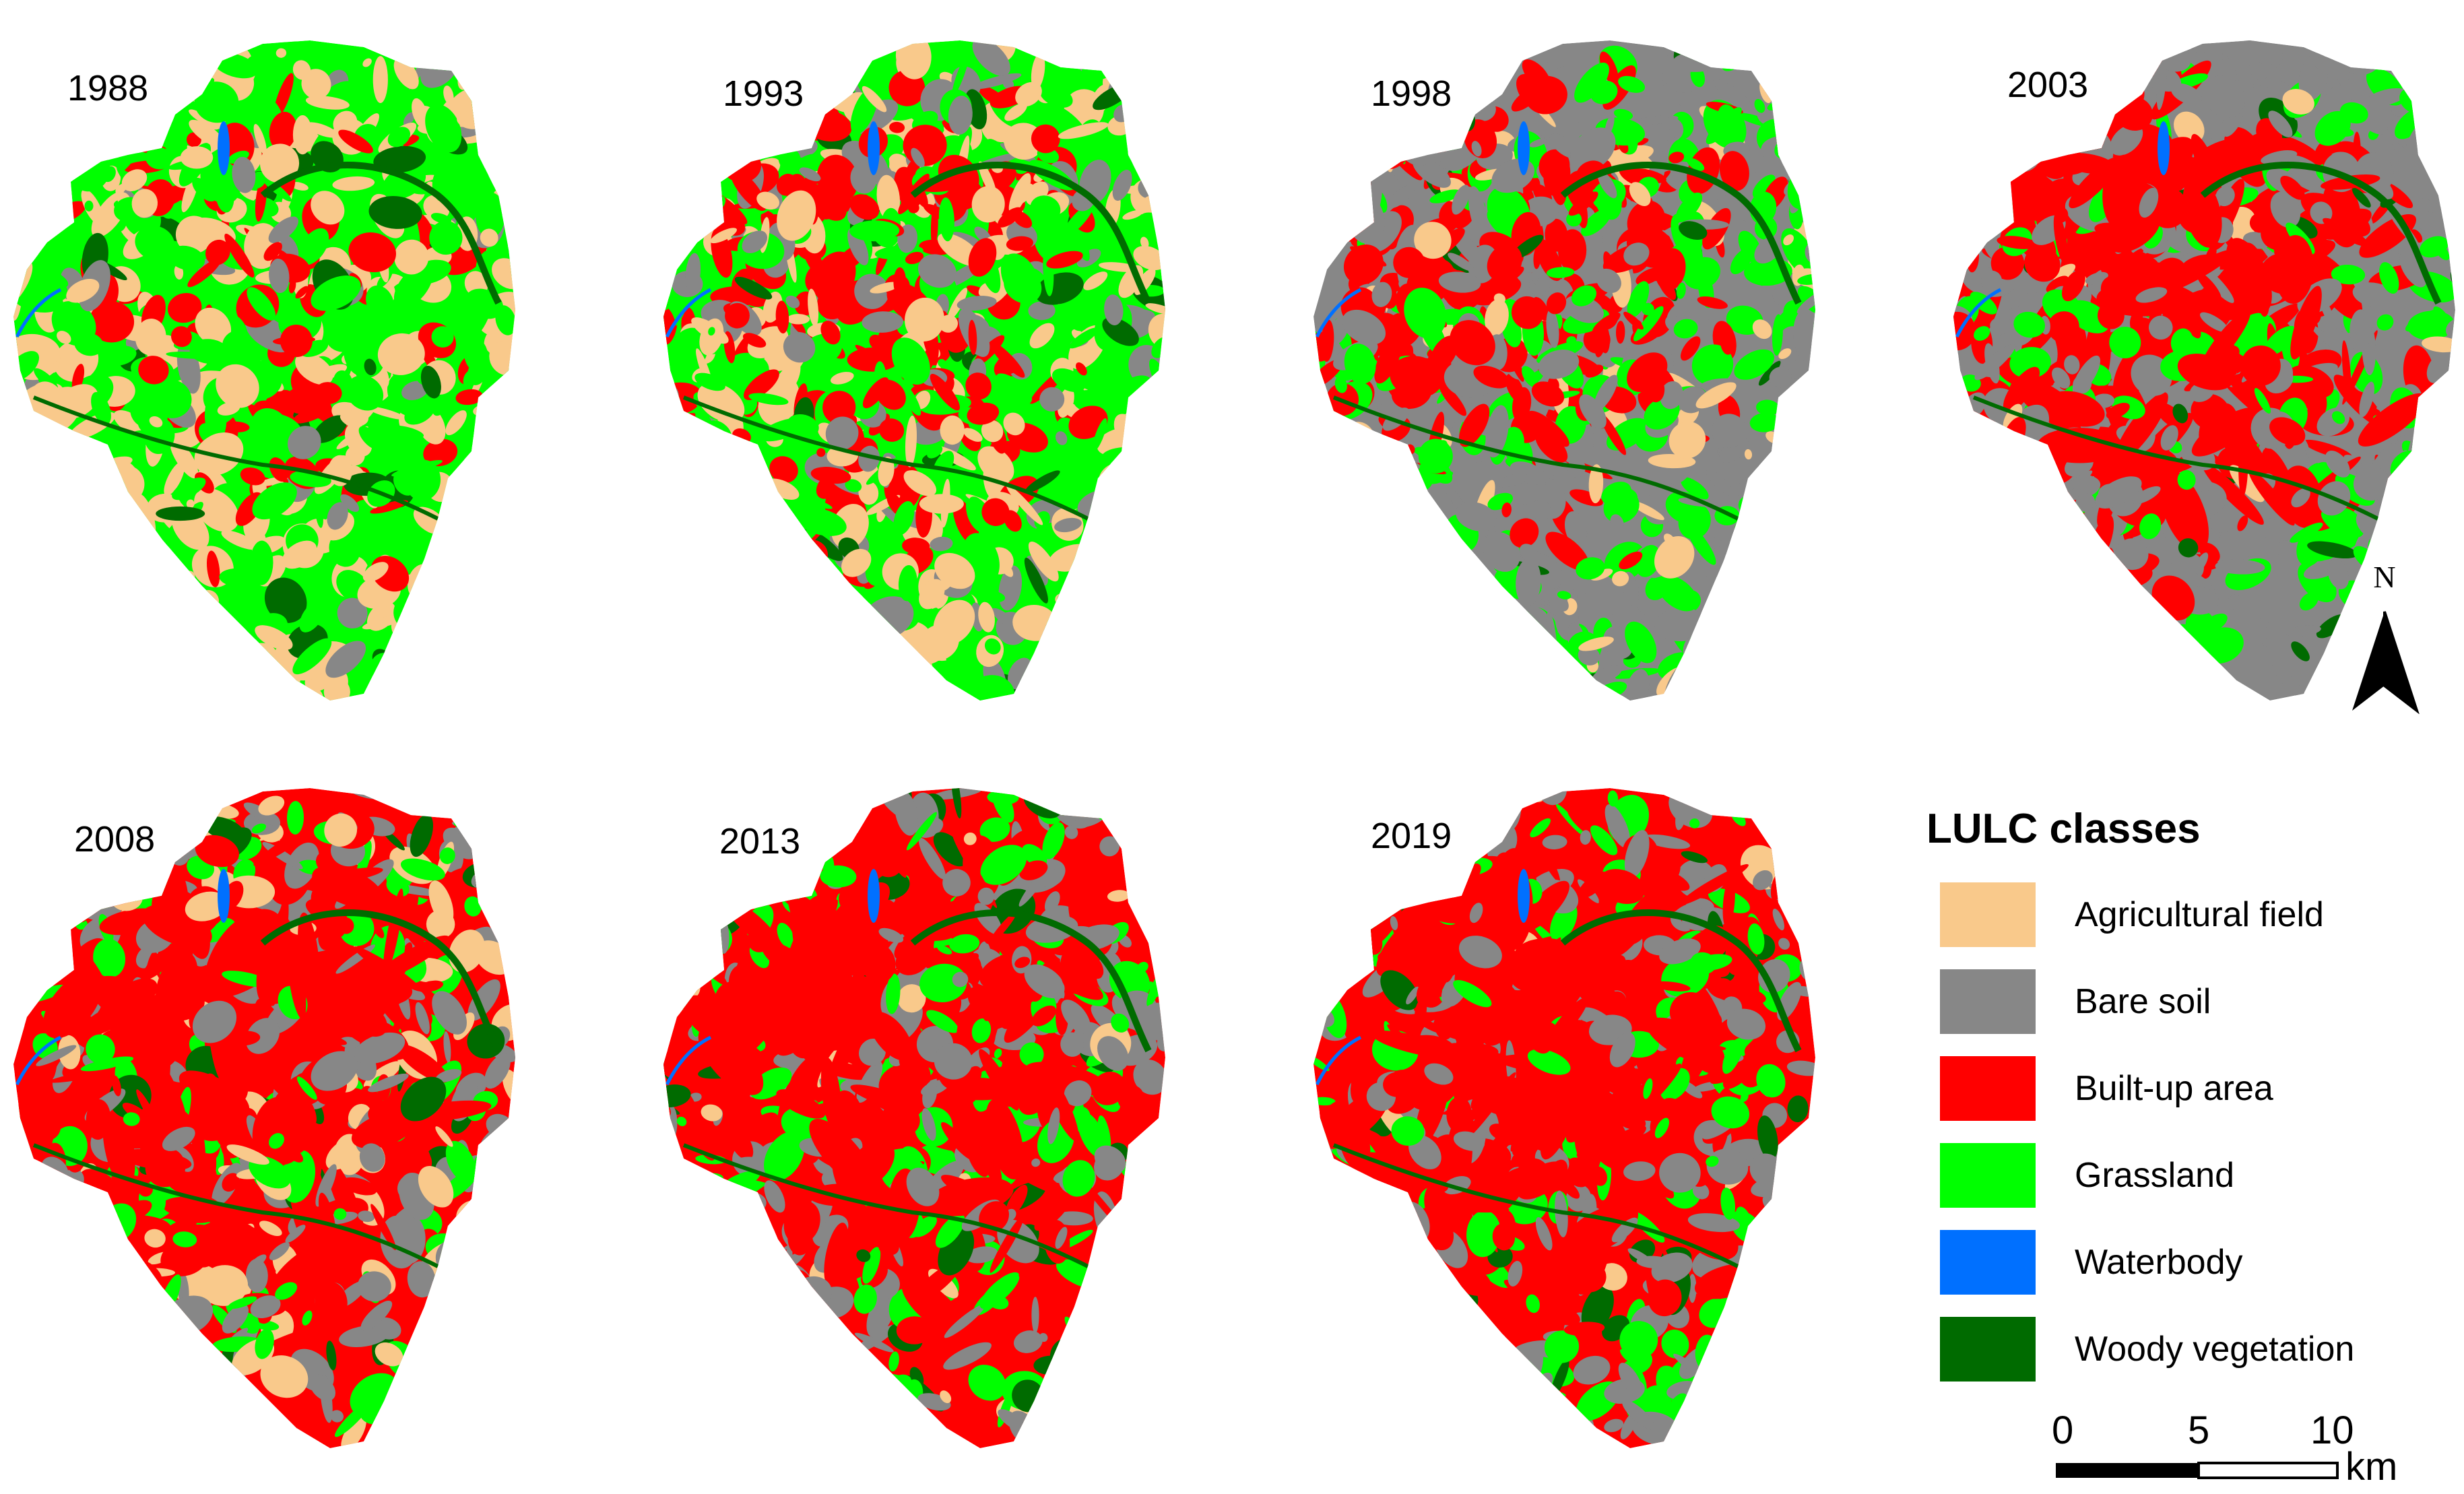 The width and height of the screenshot is (2464, 1494). What do you see at coordinates (2063, 829) in the screenshot?
I see `legend-title: LULC classes` at bounding box center [2063, 829].